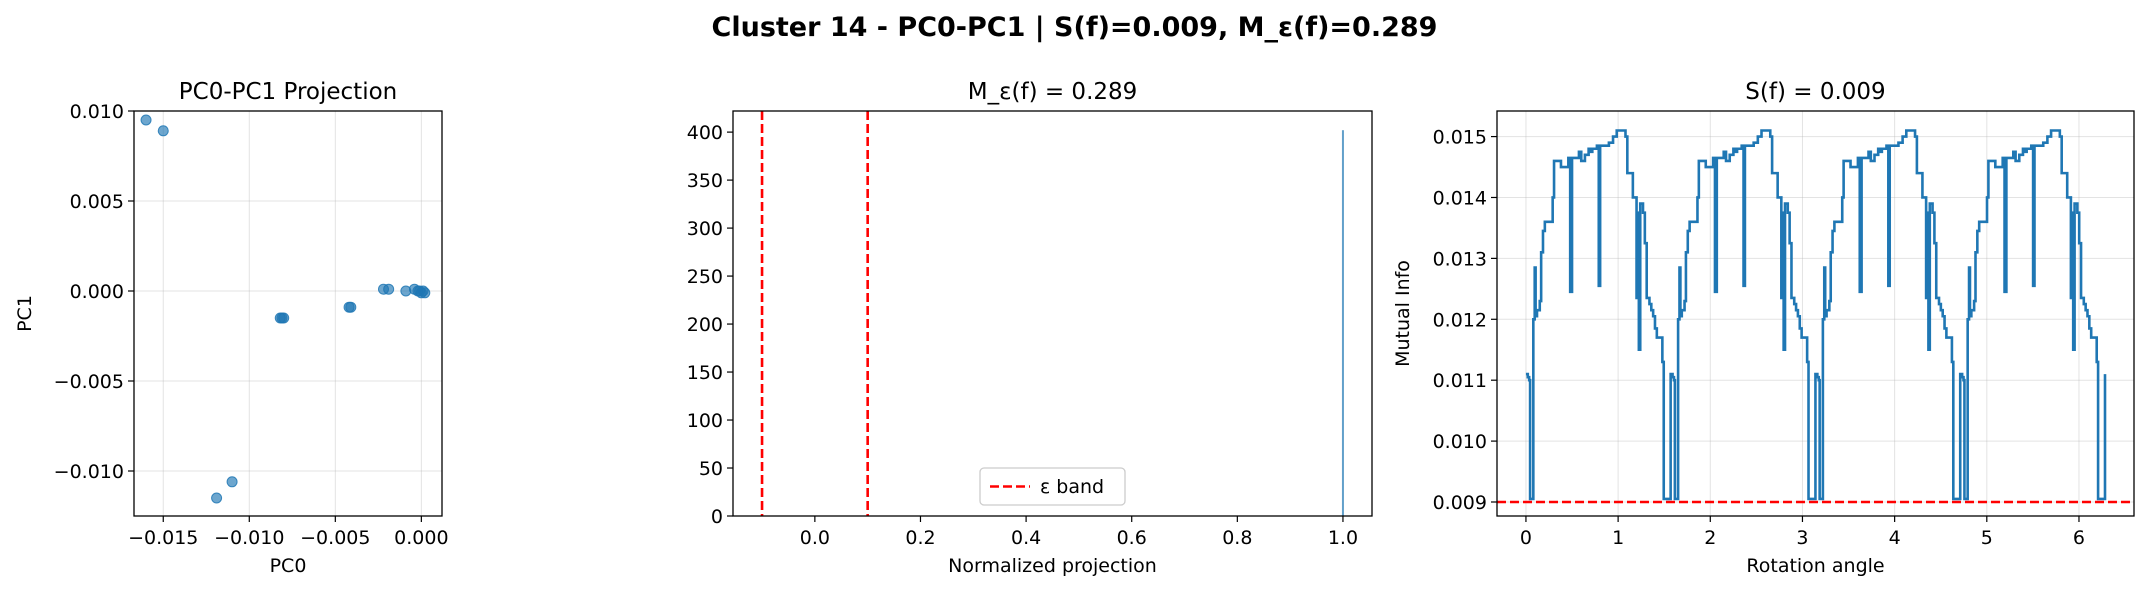  Describe the element at coordinates (249, 538) in the screenshot. I see `scatter-xtick-label: −0.010` at that location.